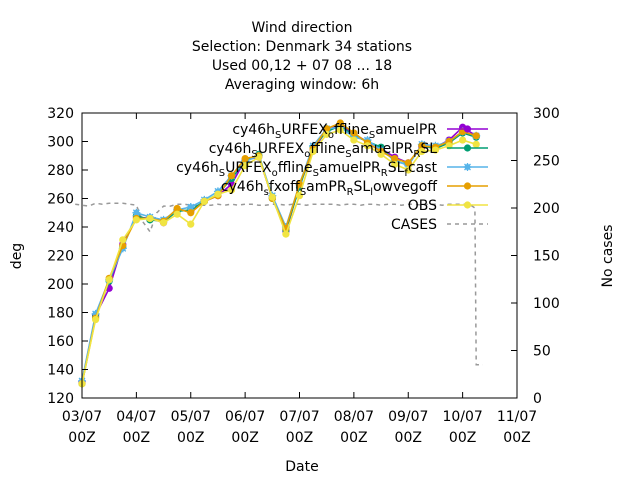  What do you see at coordinates (301, 467) in the screenshot?
I see `x-axis-label: Date` at bounding box center [301, 467].